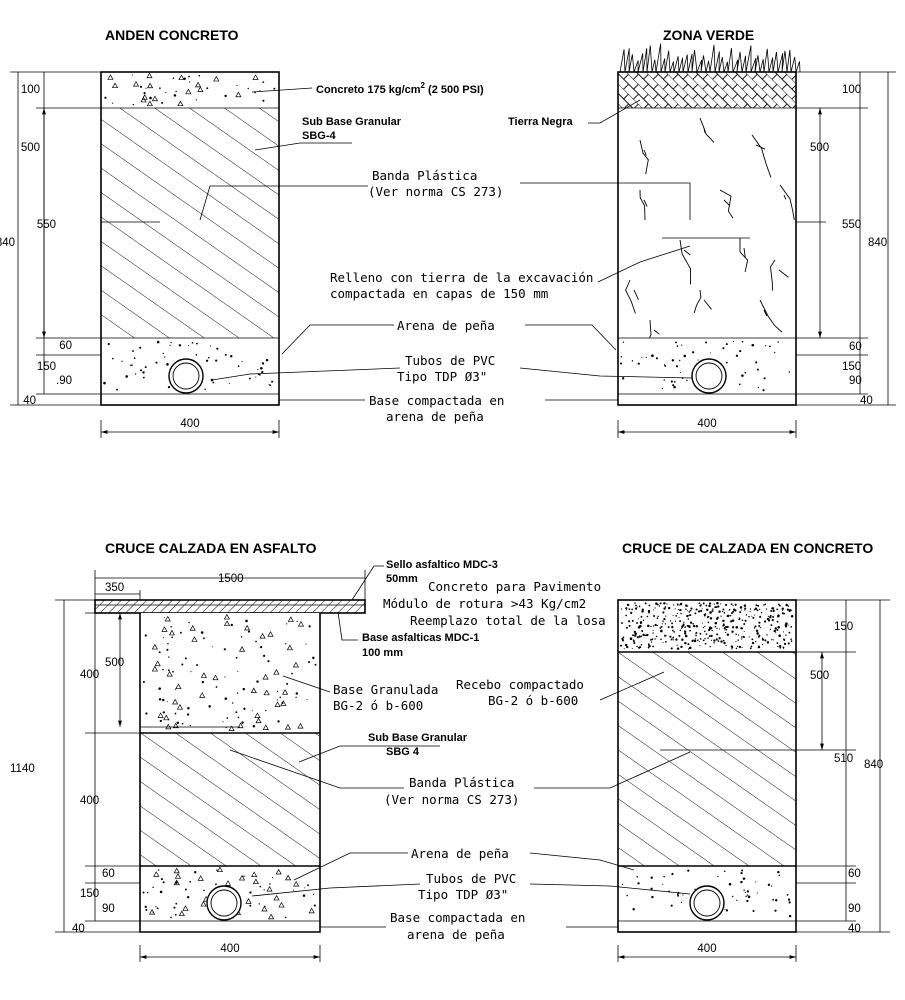 This screenshot has width=905, height=1000. What do you see at coordinates (378, 705) in the screenshot?
I see `label-base-bg2: BG-2 ó b-600` at bounding box center [378, 705].